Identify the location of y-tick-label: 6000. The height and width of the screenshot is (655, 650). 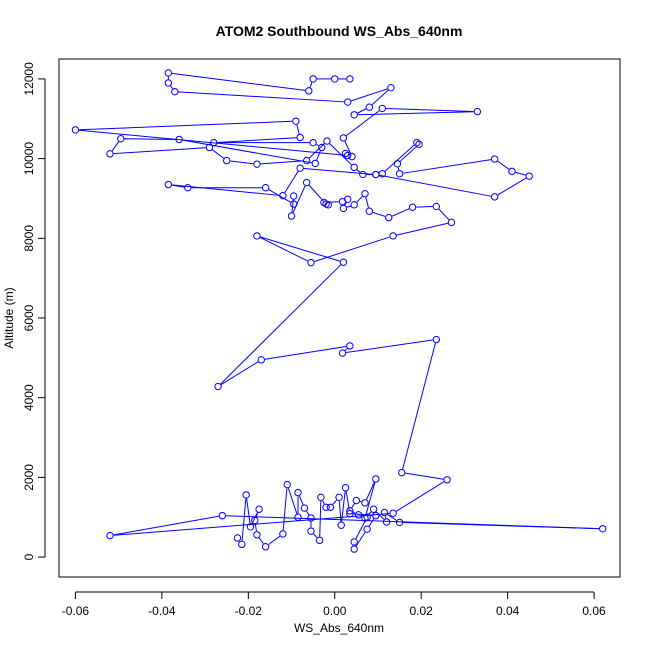
(29, 317).